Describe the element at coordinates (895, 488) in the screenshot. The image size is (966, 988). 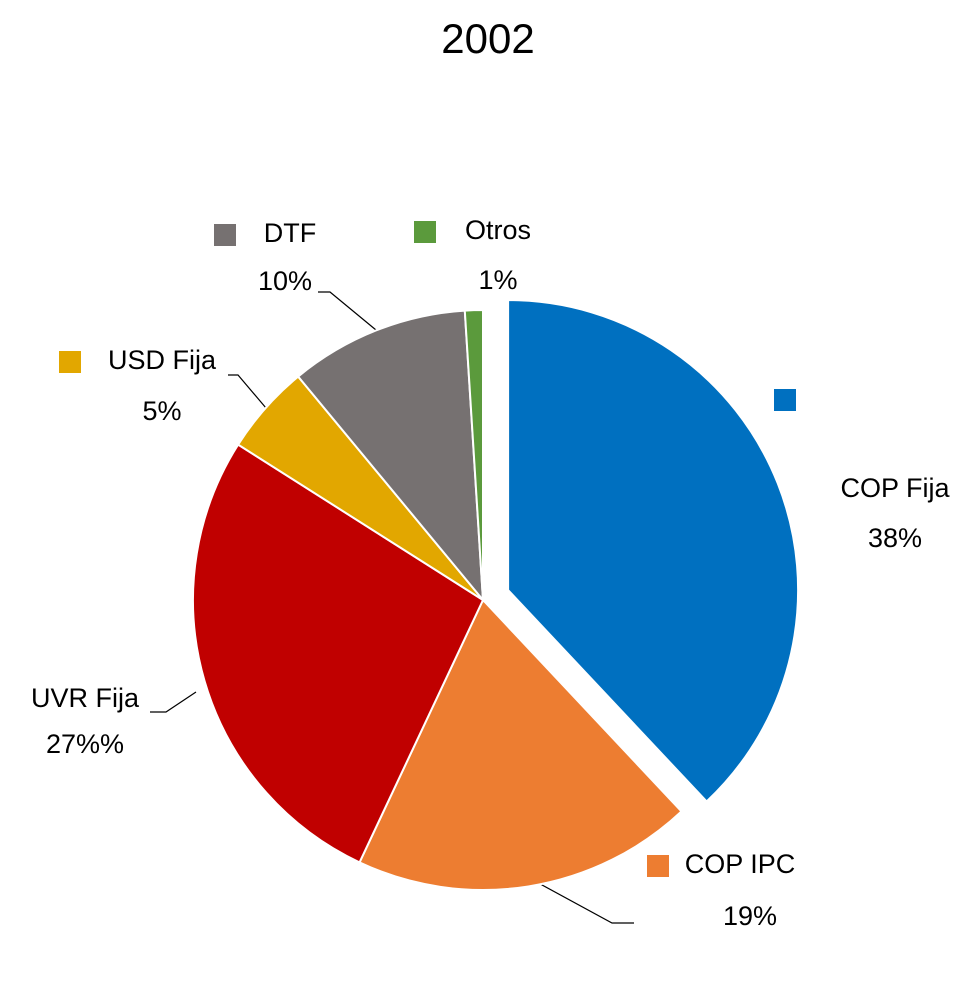
I see `slice-label: COP Fija` at that location.